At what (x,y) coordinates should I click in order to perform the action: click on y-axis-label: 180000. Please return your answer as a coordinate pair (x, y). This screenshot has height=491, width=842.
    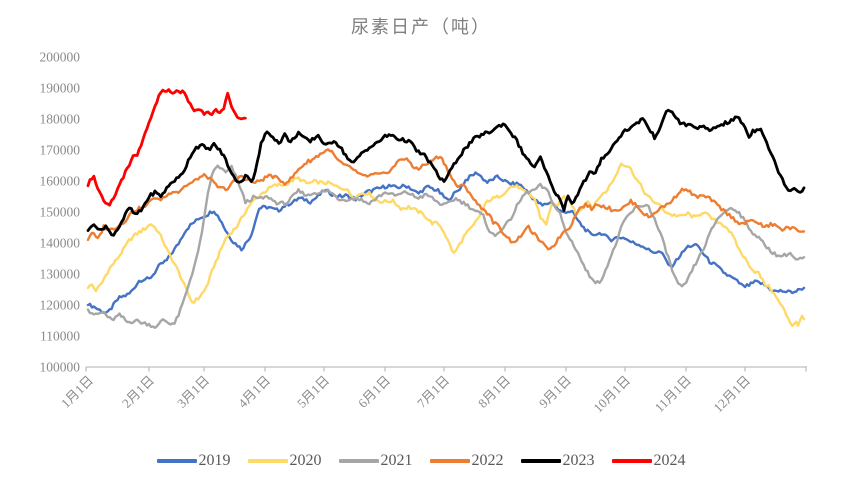
    Looking at the image, I should click on (60, 119).